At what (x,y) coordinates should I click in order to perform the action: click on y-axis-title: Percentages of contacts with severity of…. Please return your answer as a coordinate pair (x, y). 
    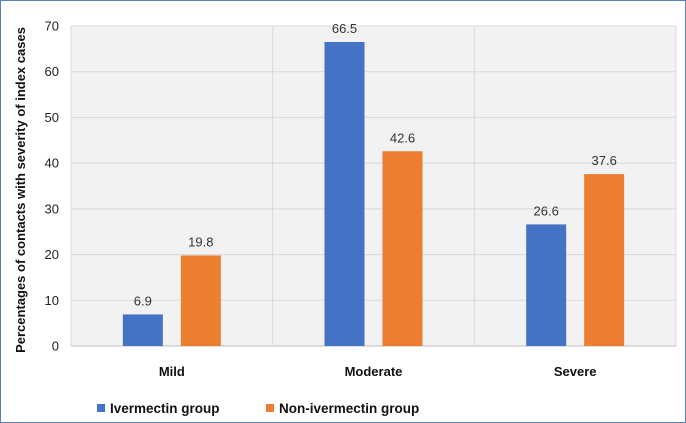
    Looking at the image, I should click on (20, 190).